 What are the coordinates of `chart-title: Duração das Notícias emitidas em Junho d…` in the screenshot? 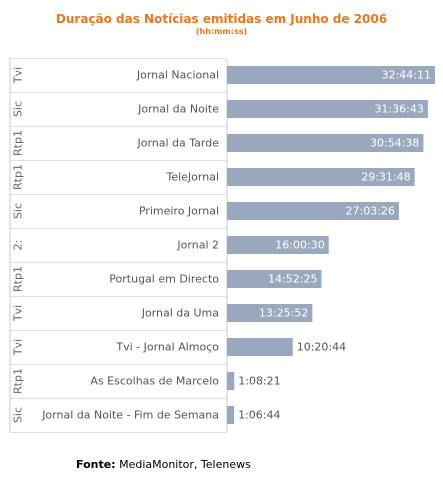 It's located at (221, 19).